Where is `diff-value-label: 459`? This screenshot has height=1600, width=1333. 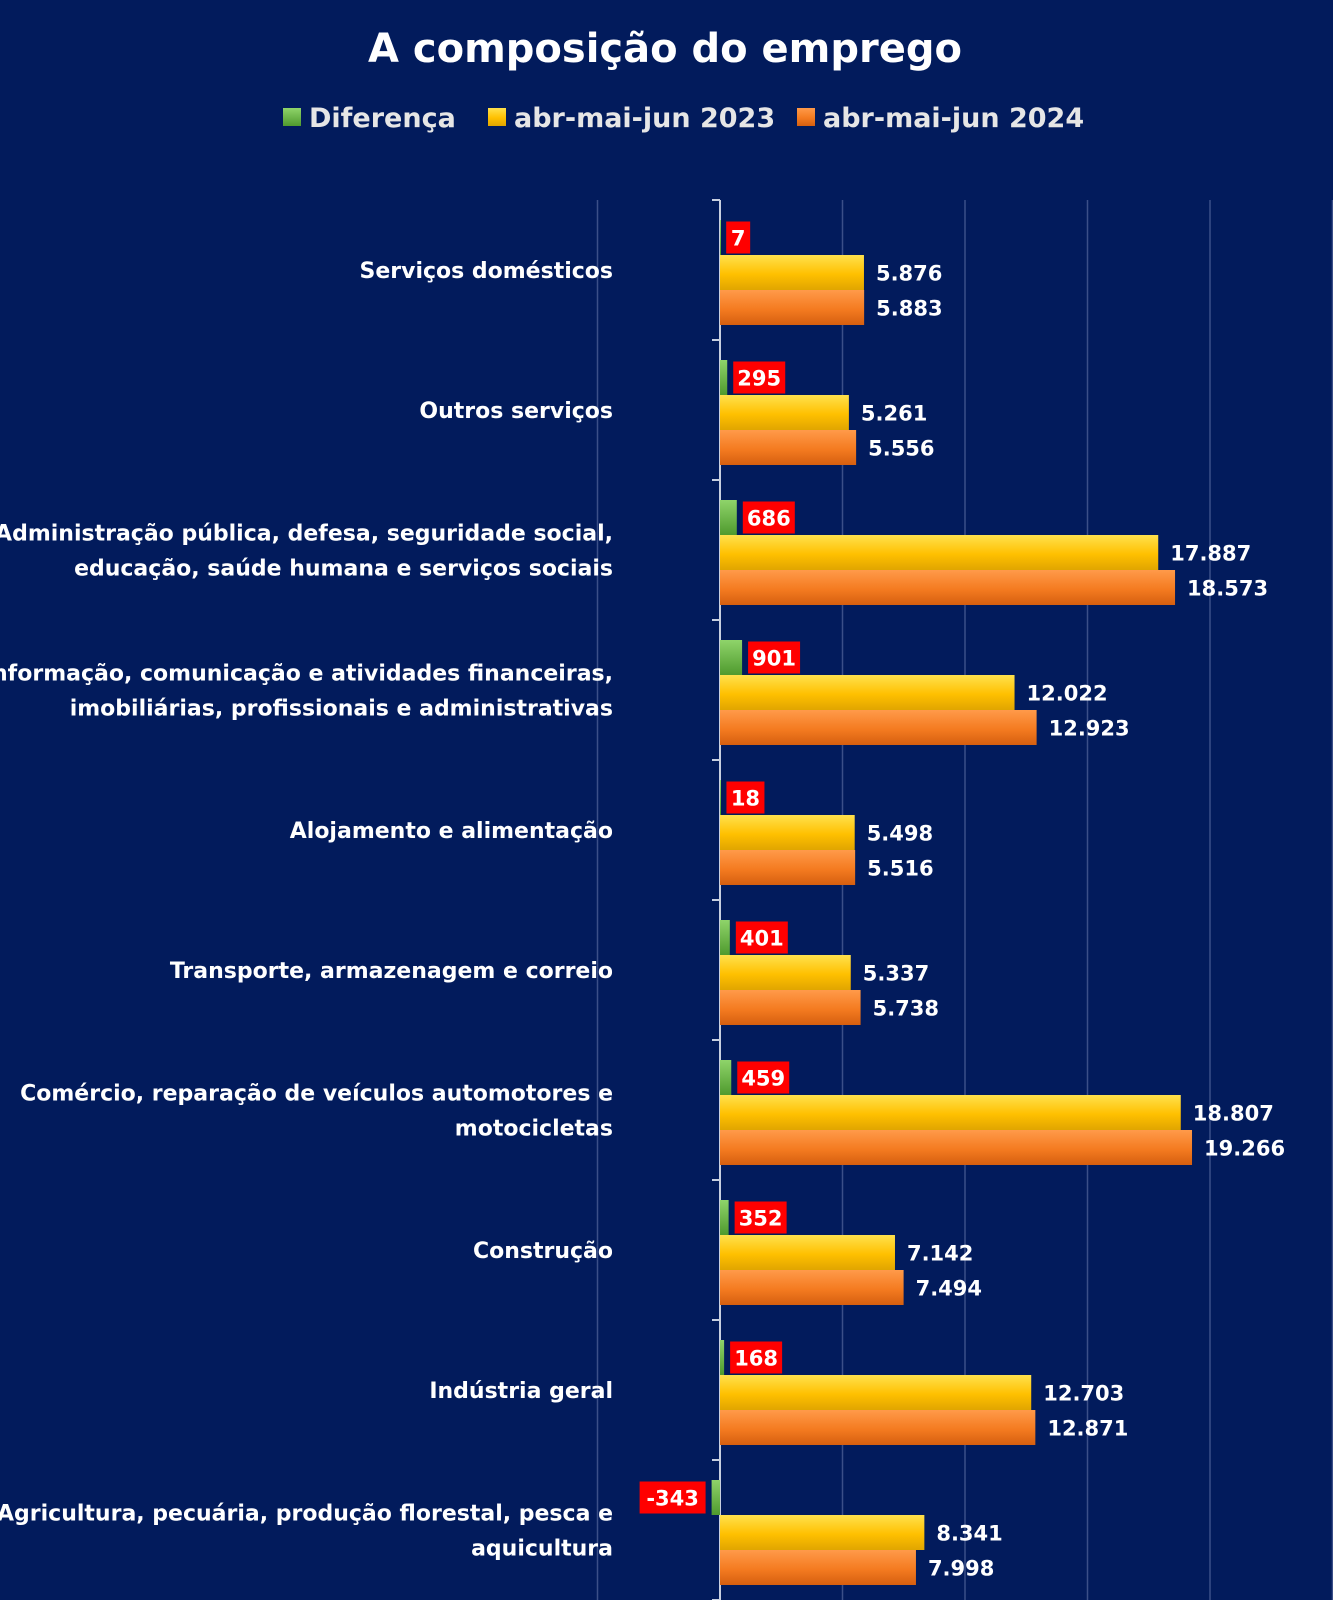 diff-value-label: 459 is located at coordinates (763, 1079).